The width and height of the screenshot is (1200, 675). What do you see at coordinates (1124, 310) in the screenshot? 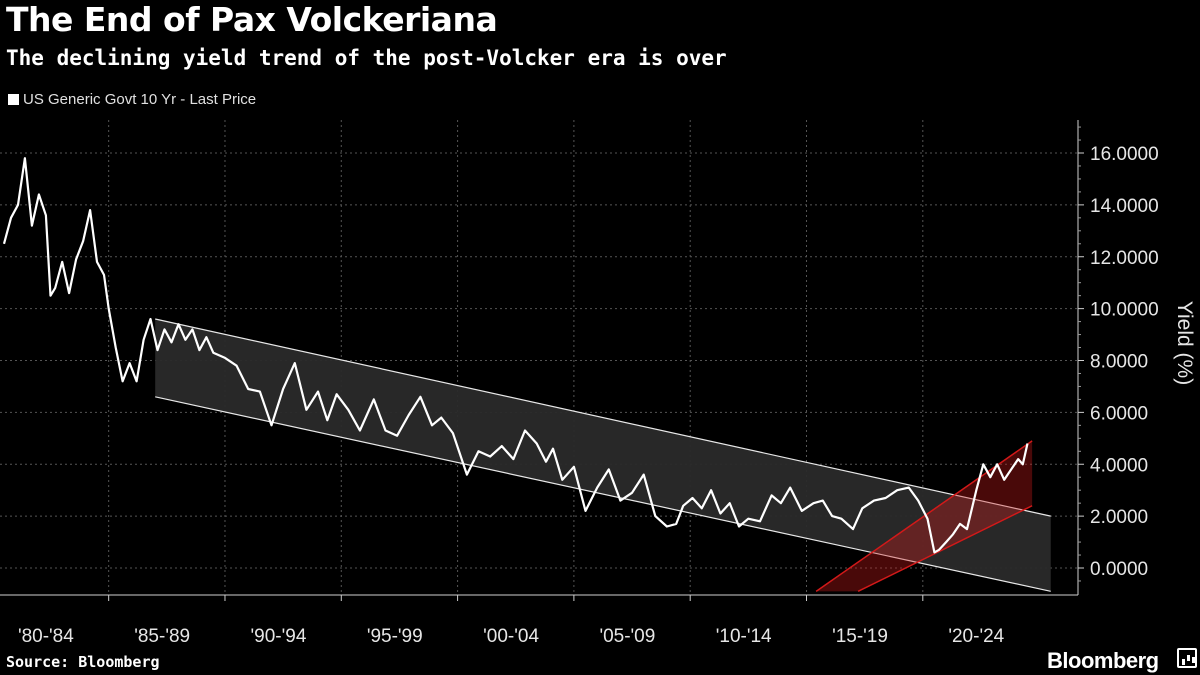
I see `y-tick-label: 10.0000` at bounding box center [1124, 310].